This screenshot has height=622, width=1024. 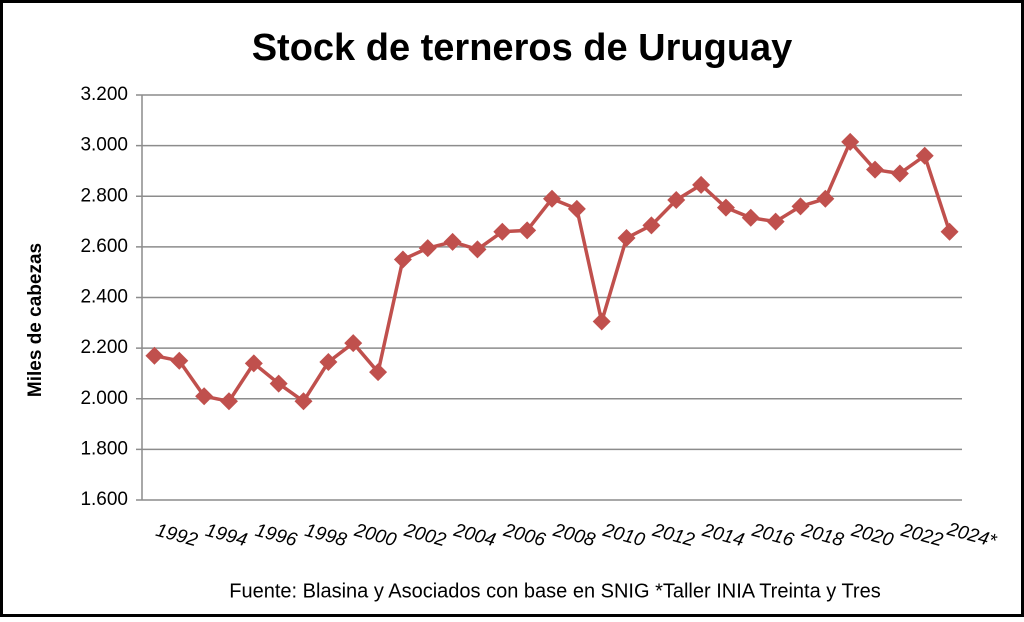 I want to click on y-tick-label: 2.800, so click(x=104, y=195).